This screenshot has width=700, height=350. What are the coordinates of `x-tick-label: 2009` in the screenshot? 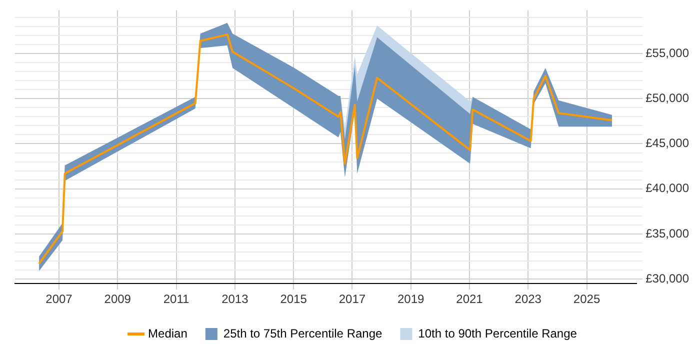 It's located at (118, 299).